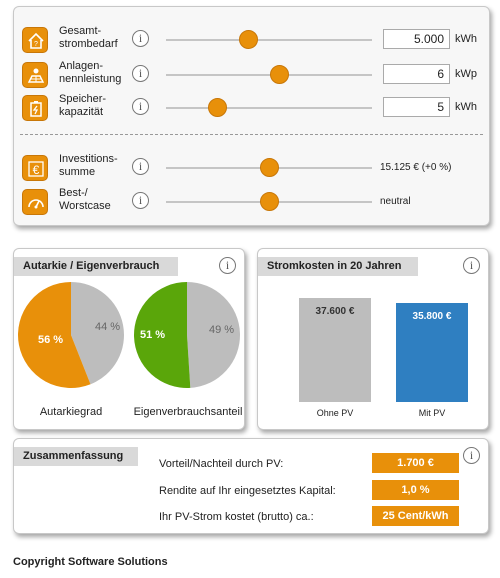 The image size is (500, 578). What do you see at coordinates (88, 37) in the screenshot?
I see `strombedarf-label: Gesamt- strombedarf` at bounding box center [88, 37].